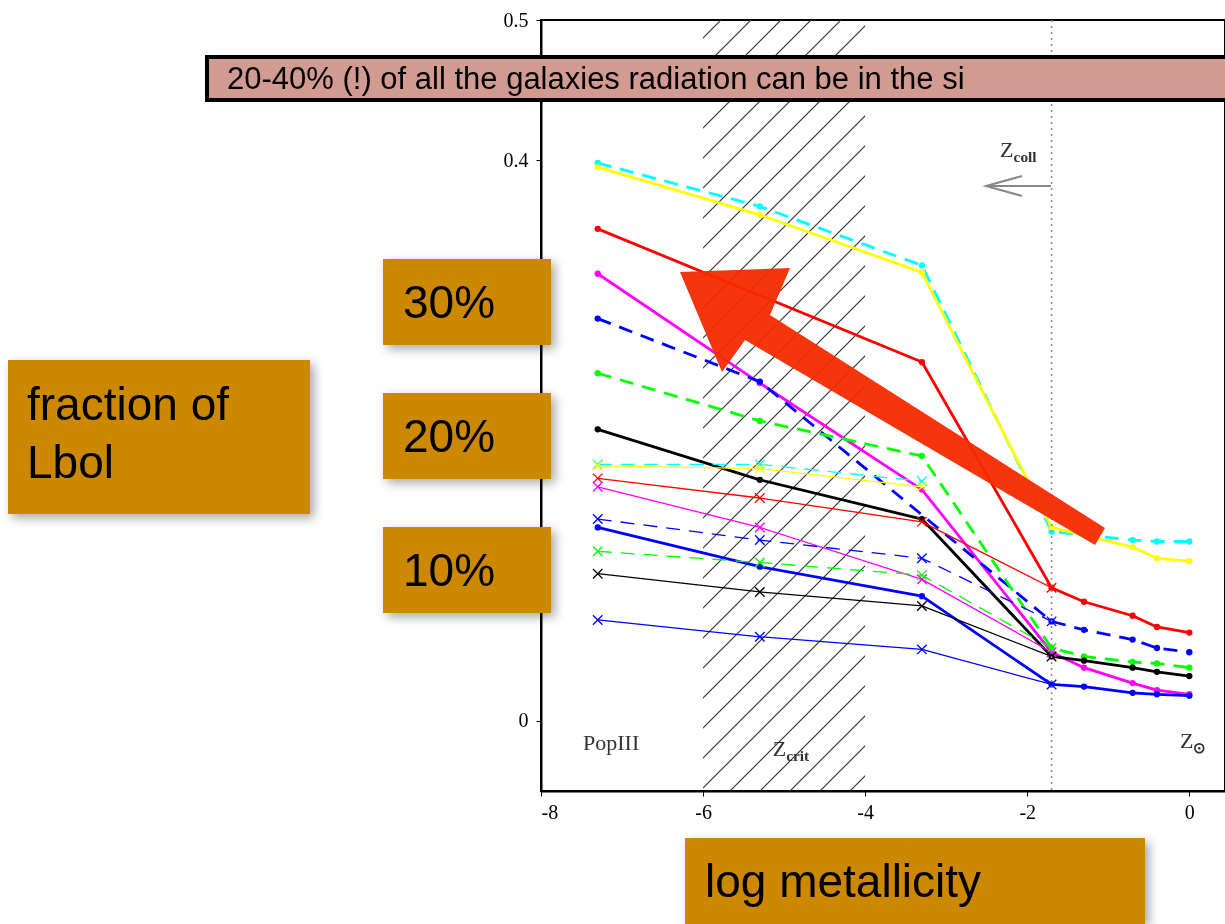  Describe the element at coordinates (596, 79) in the screenshot. I see `text: 20-40% (!) of all the galaxies radiation can be in the si` at that location.